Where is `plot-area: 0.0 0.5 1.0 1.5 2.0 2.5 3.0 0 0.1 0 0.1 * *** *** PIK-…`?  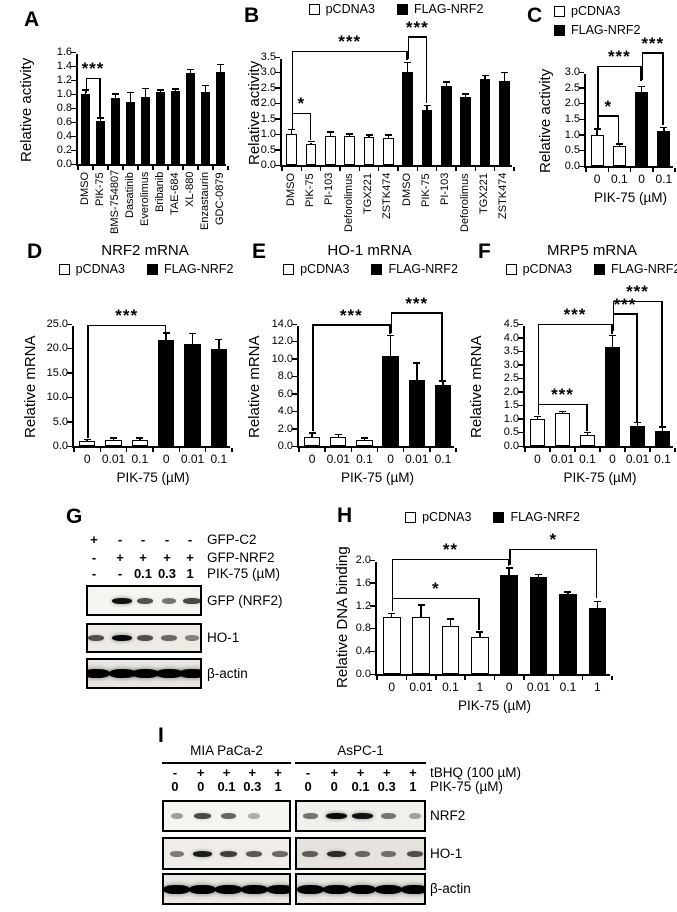 plot-area: 0.0 0.5 1.0 1.5 2.0 2.5 3.0 0 0.1 0 0.1 * *** *** PIK-… is located at coordinates (620, 119).